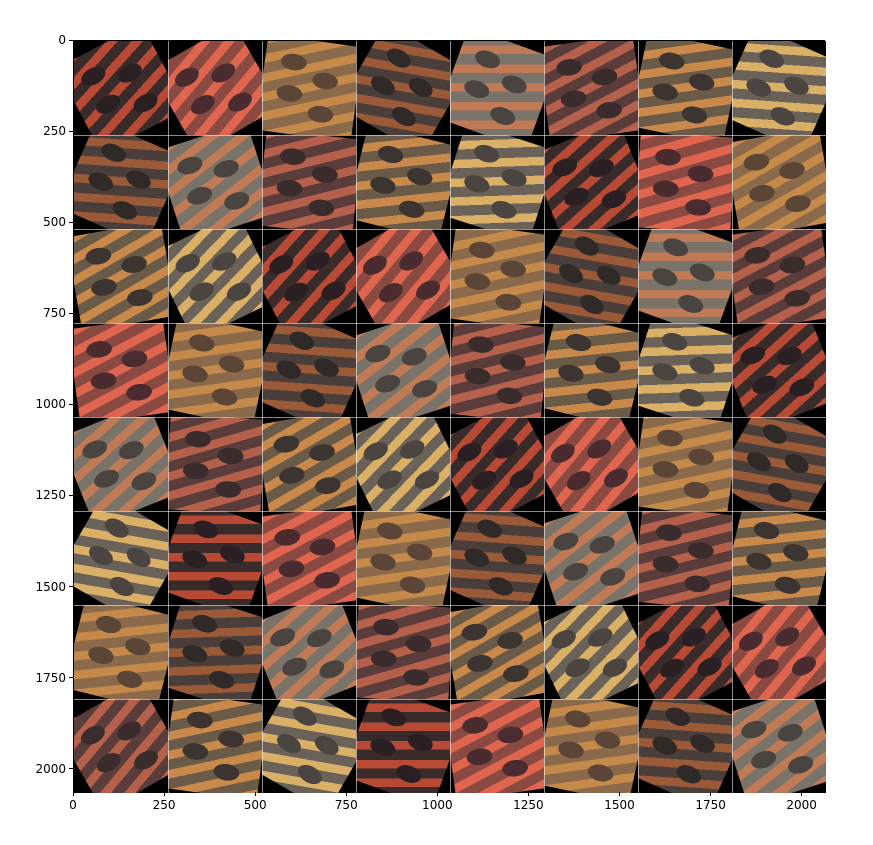 The image size is (873, 845). I want to click on x-axis-tick-label: 1000, so click(437, 805).